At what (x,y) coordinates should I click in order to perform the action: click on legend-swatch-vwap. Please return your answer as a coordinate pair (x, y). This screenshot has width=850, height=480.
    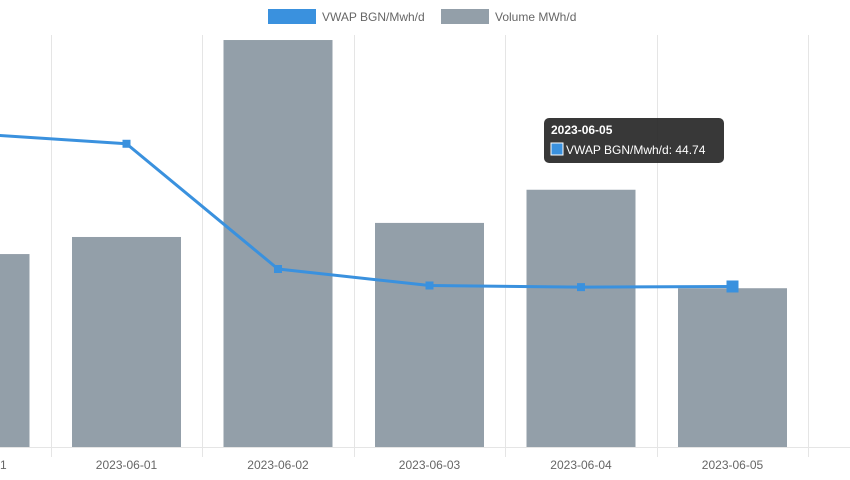
    Looking at the image, I should click on (292, 16).